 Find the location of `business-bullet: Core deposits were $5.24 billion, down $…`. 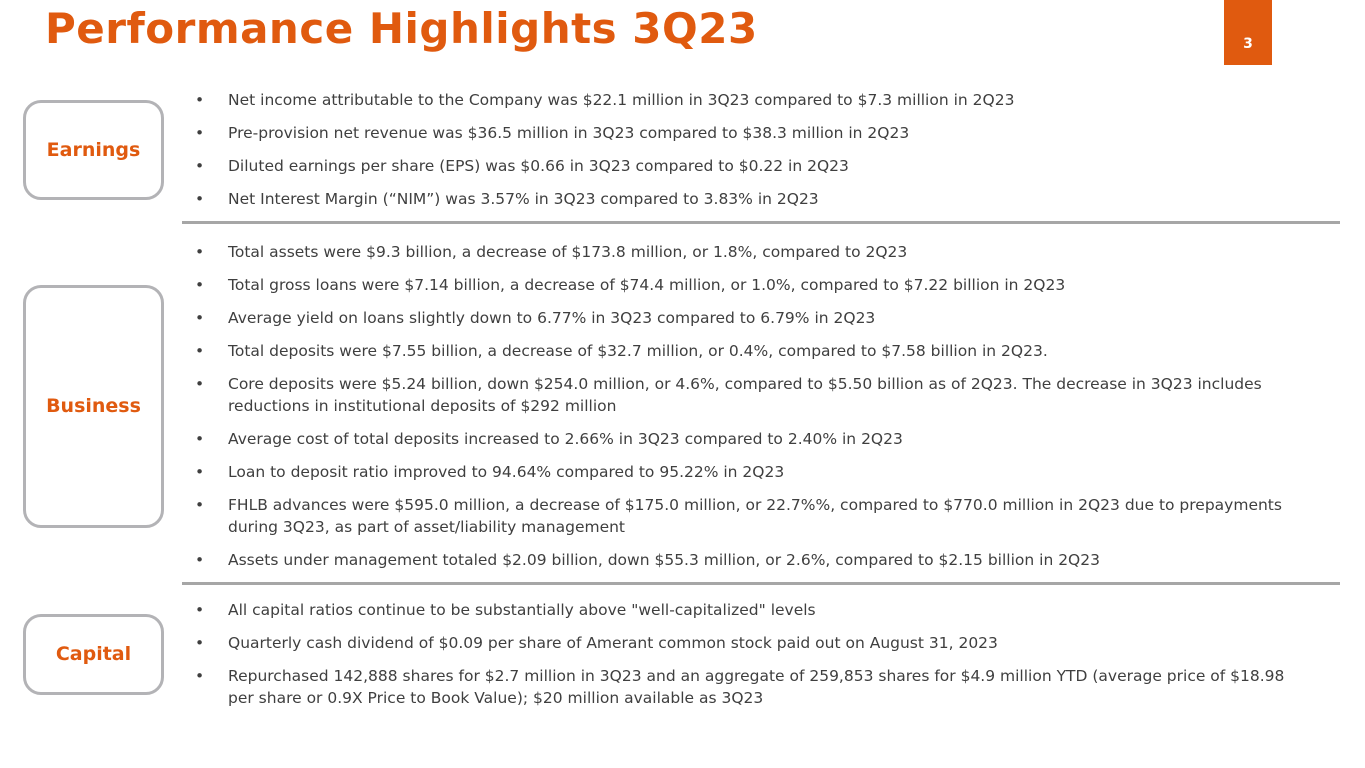

business-bullet: Core deposits were $5.24 billion, down $… is located at coordinates (742, 395).